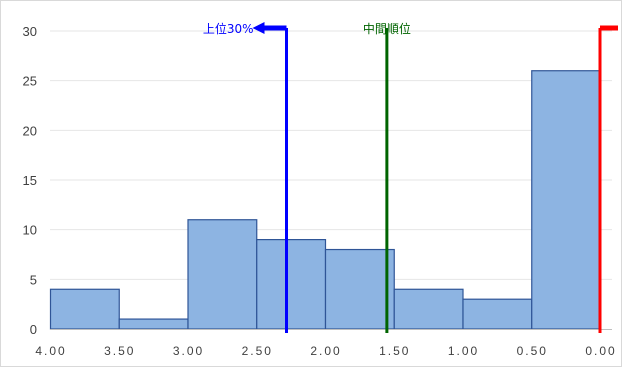 This screenshot has width=622, height=367. I want to click on x-tick-label: 0.50, so click(532, 351).